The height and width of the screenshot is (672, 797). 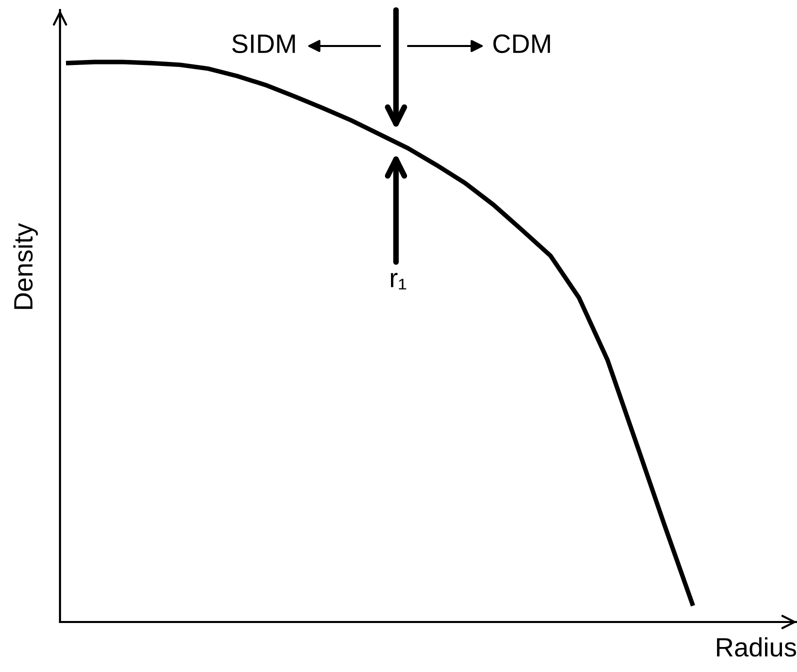 What do you see at coordinates (756, 647) in the screenshot?
I see `x-axis-title: Radius` at bounding box center [756, 647].